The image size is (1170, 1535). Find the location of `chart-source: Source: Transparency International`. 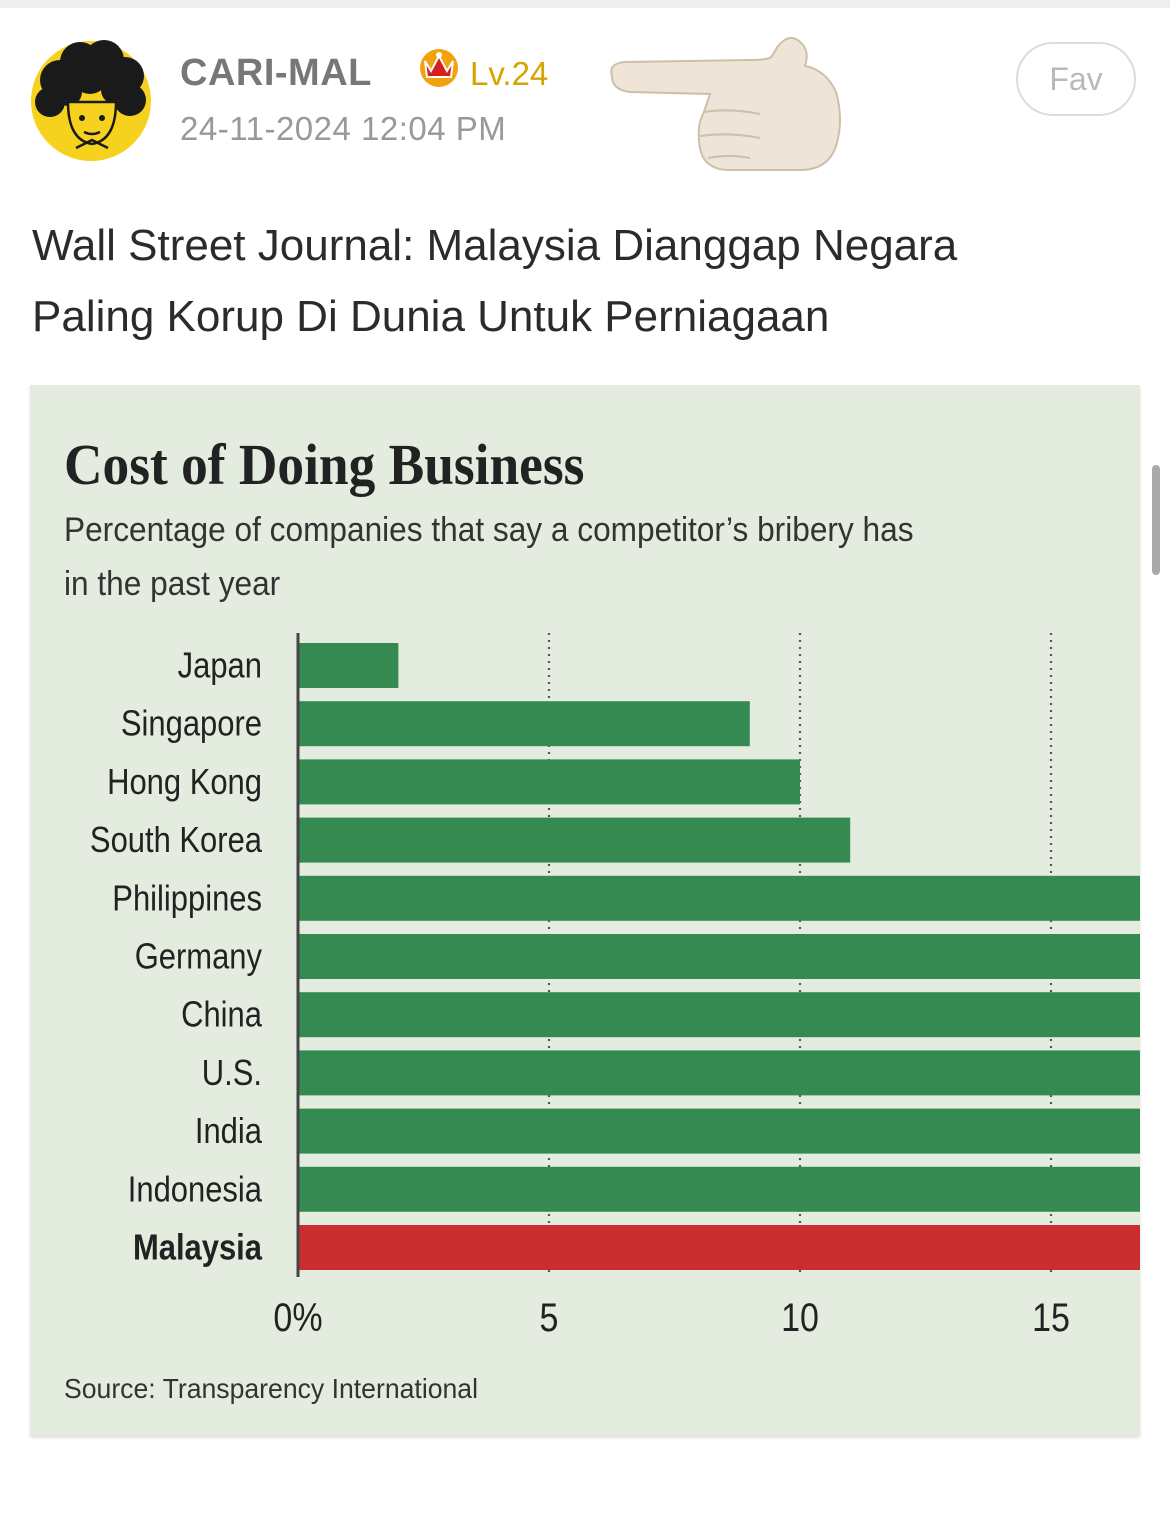

chart-source: Source: Transparency International is located at coordinates (271, 1388).